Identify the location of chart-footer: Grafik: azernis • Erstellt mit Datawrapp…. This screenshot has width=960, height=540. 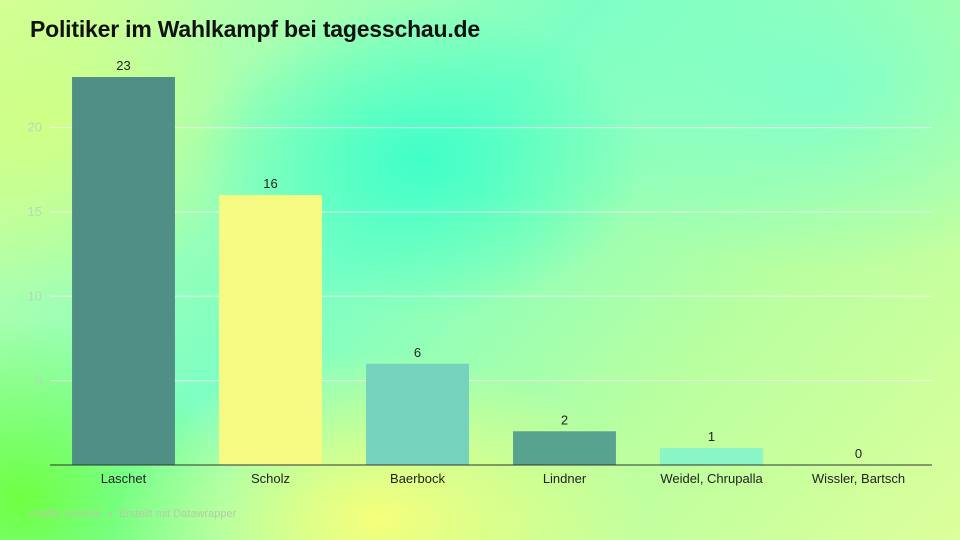
(133, 514).